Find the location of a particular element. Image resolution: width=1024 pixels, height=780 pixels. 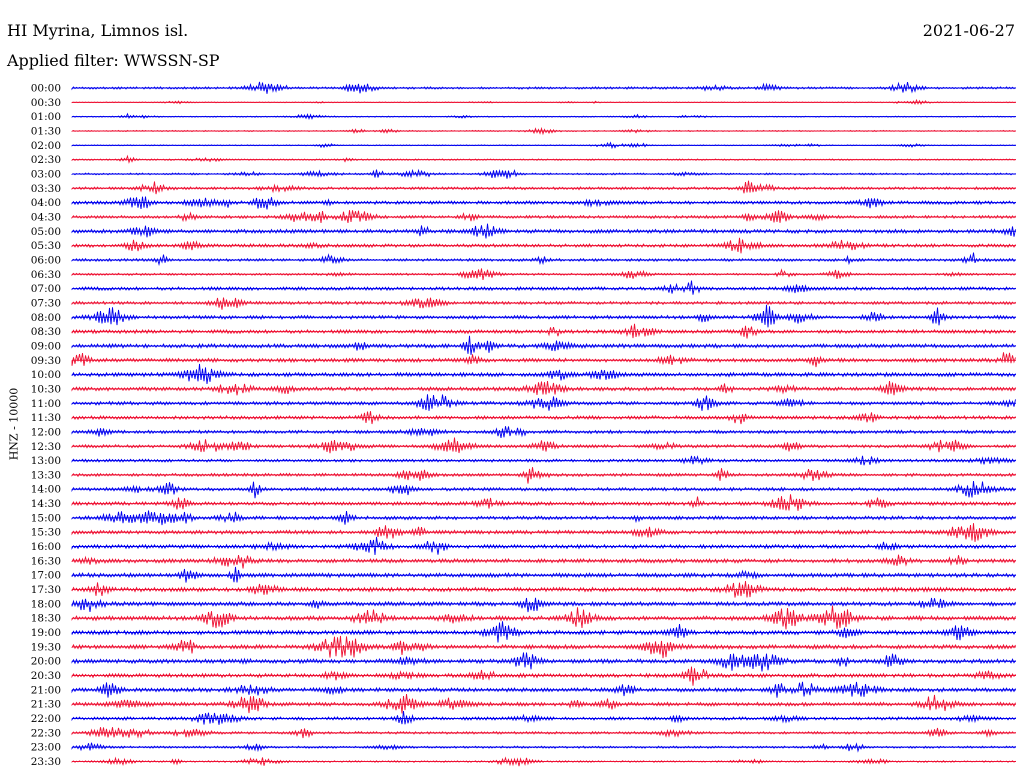

row-time-label: 08:00 is located at coordinates (46, 318).